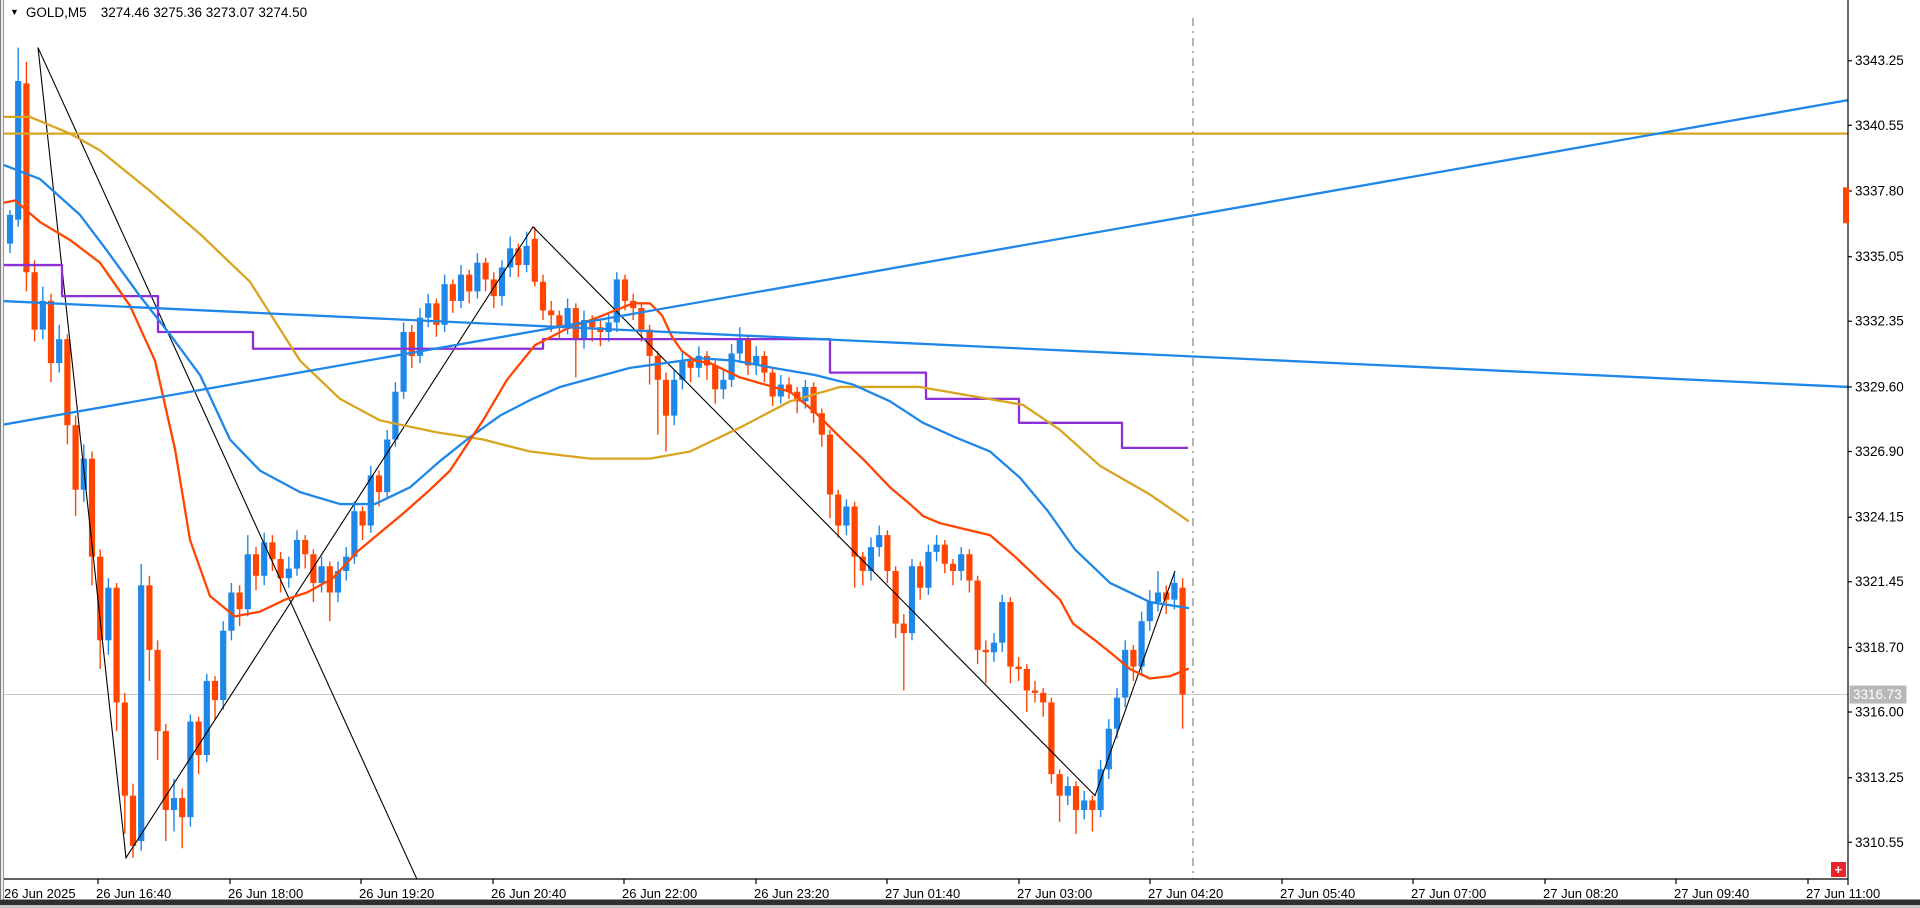 The image size is (1920, 908). Describe the element at coordinates (1879, 647) in the screenshot. I see `price-label: 3318.70` at that location.